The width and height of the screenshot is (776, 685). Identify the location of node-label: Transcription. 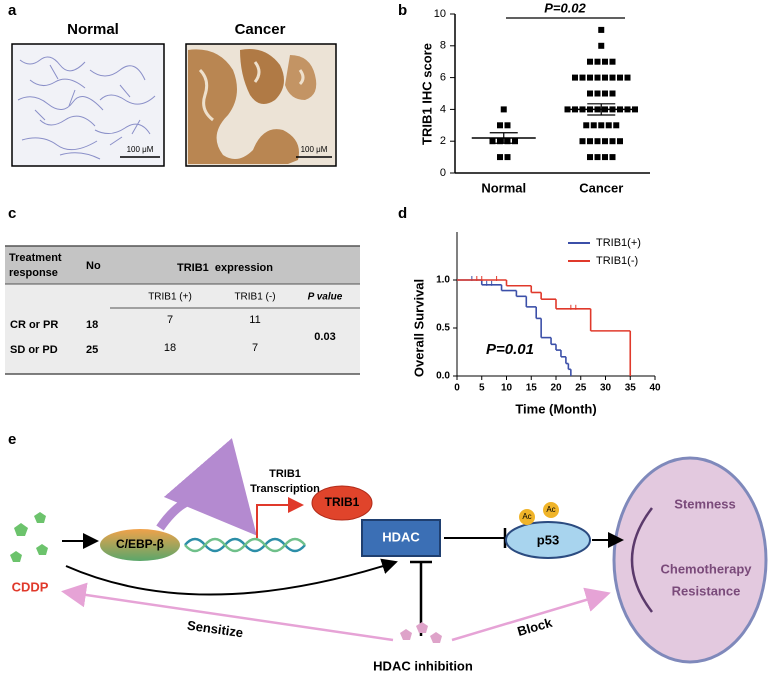
(285, 489).